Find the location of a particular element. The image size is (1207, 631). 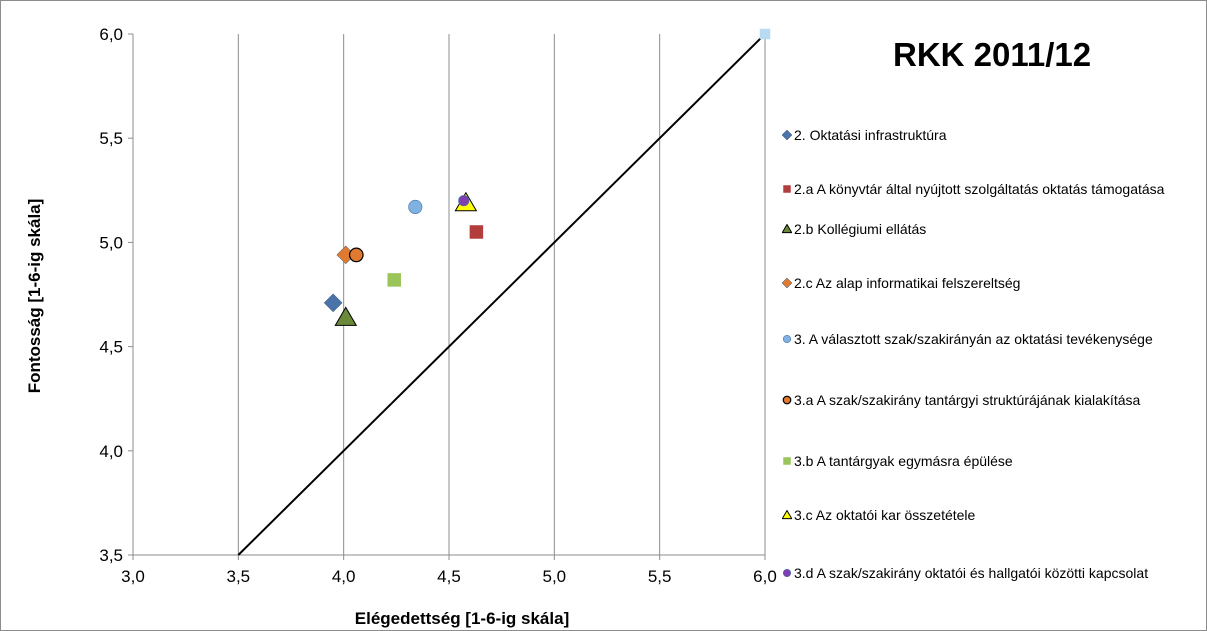

legend-label: 3.b A tantárgyak egymásra épülése is located at coordinates (903, 461).